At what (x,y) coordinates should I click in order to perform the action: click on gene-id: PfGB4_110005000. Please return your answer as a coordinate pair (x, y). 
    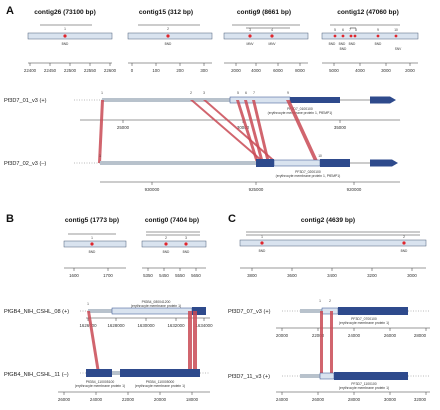
    Looking at the image, I should click on (160, 382).